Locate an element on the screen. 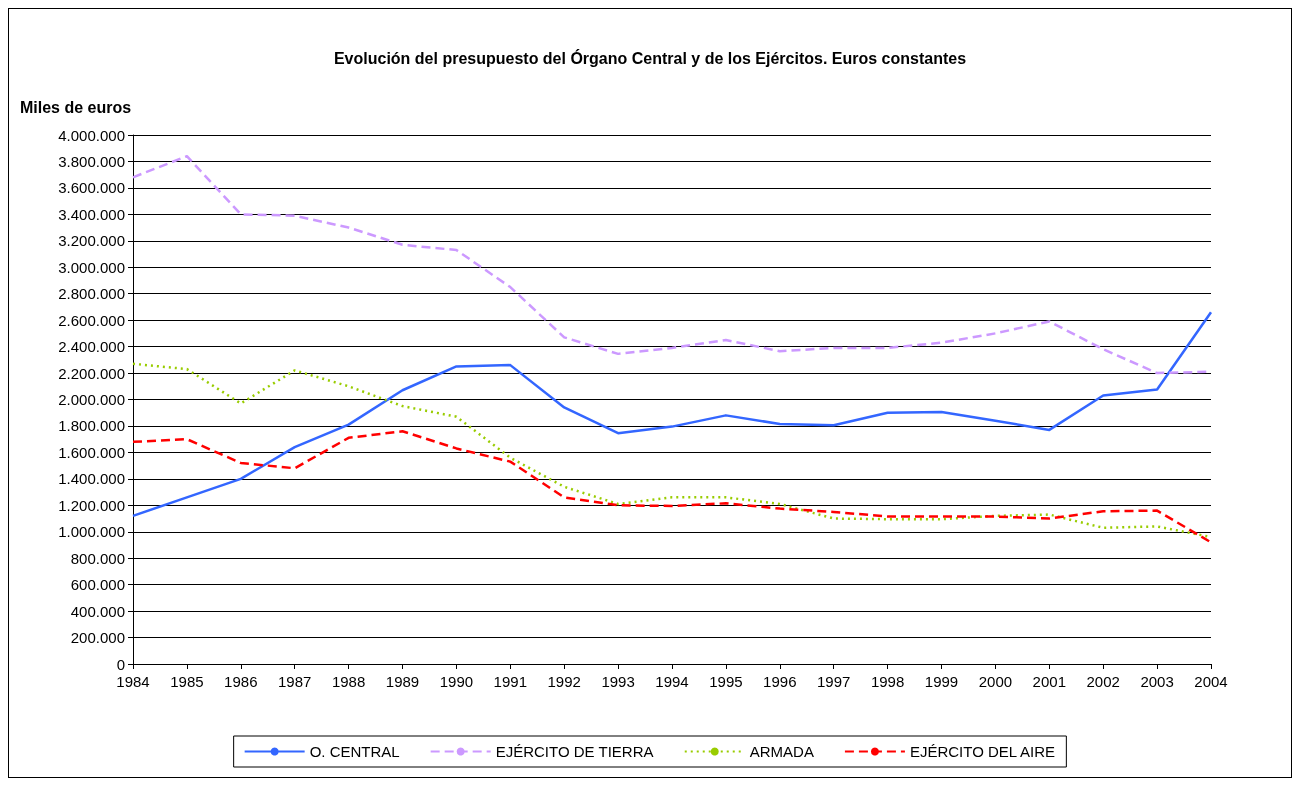 The height and width of the screenshot is (786, 1300). y-tick-label: 3.000.000 is located at coordinates (91, 267).